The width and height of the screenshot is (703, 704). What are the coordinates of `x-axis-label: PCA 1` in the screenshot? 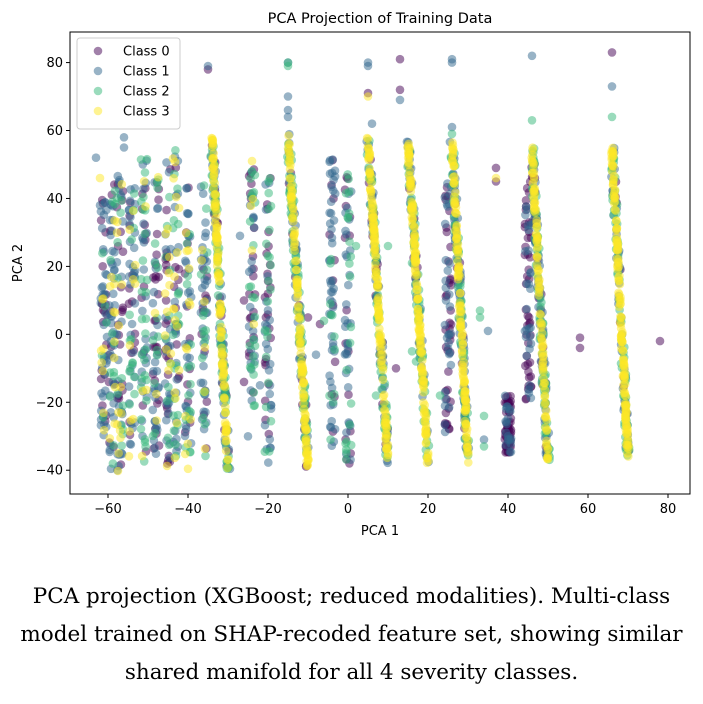 It's located at (380, 531).